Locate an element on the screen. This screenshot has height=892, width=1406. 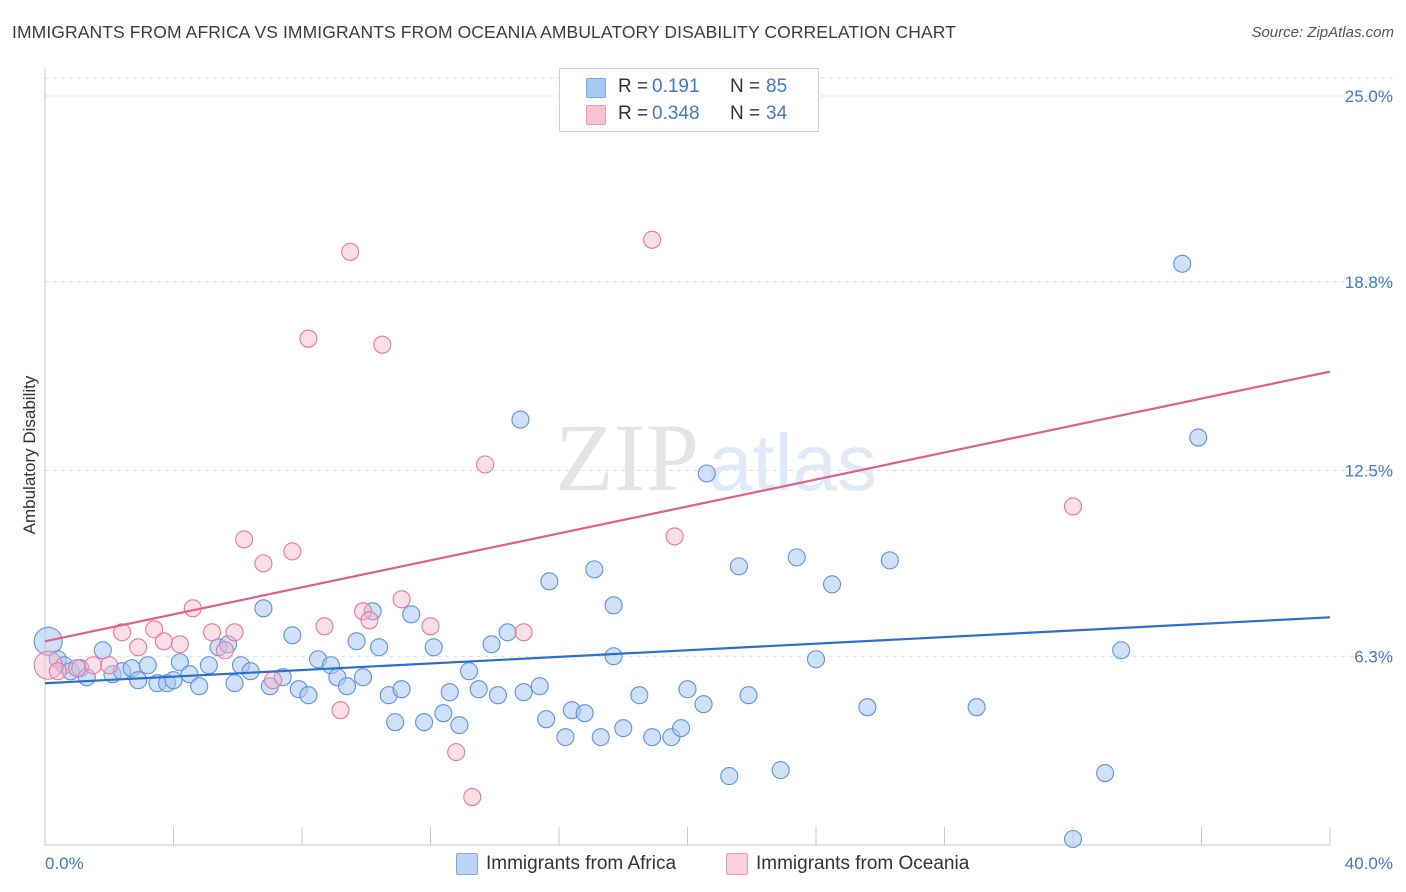
legend-swatch-africa is located at coordinates (596, 88).